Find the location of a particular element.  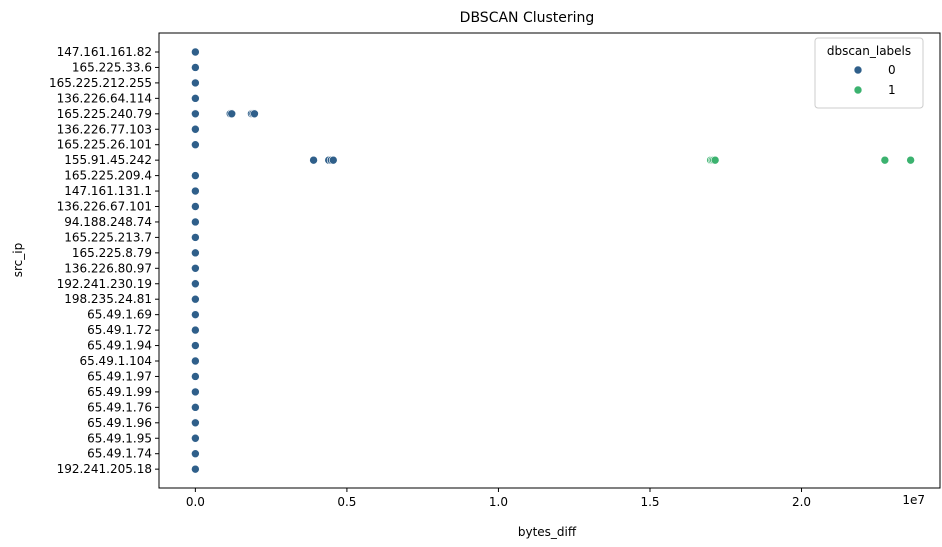

y-tick-label: 192.241.230.19 is located at coordinates (104, 284).